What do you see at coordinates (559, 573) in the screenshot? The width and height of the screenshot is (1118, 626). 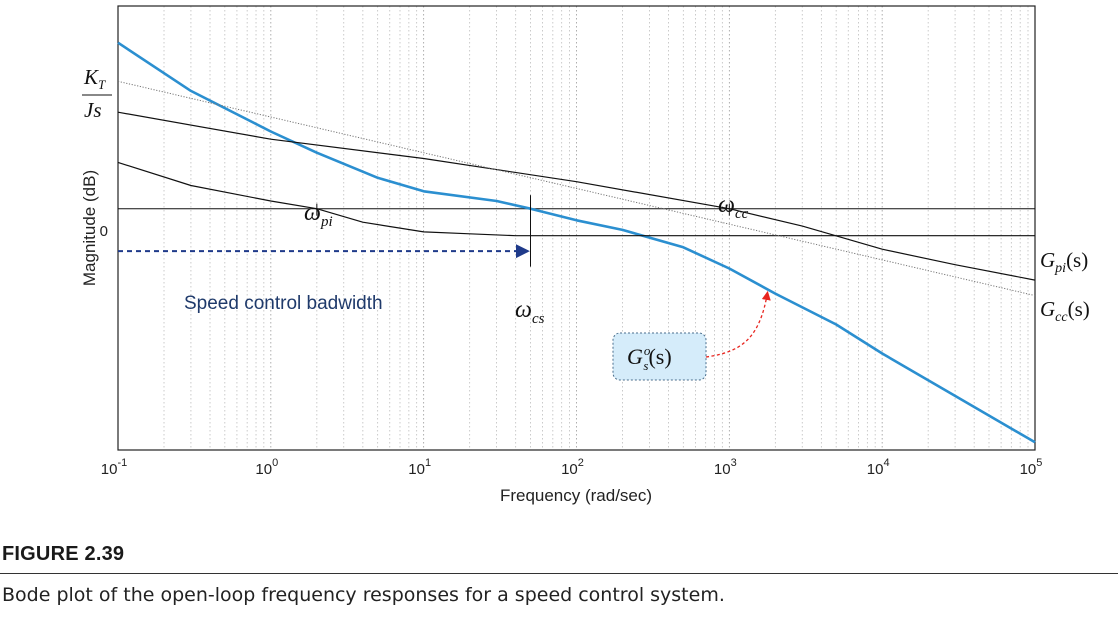 I see `caption-divider` at bounding box center [559, 573].